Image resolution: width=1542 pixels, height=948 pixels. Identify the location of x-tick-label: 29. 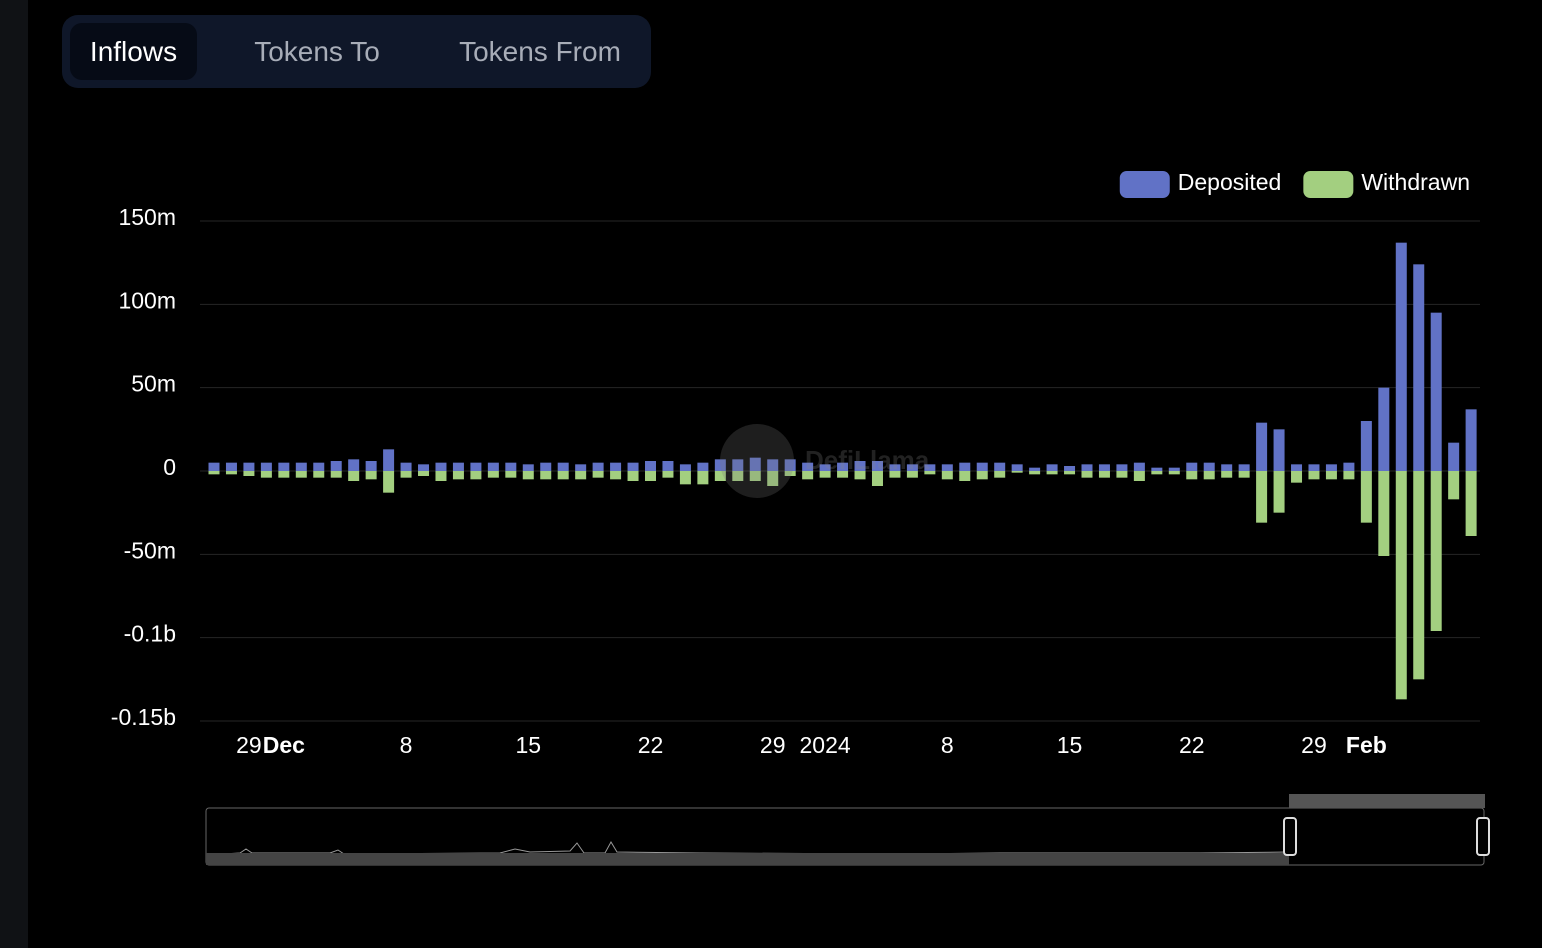
(773, 745).